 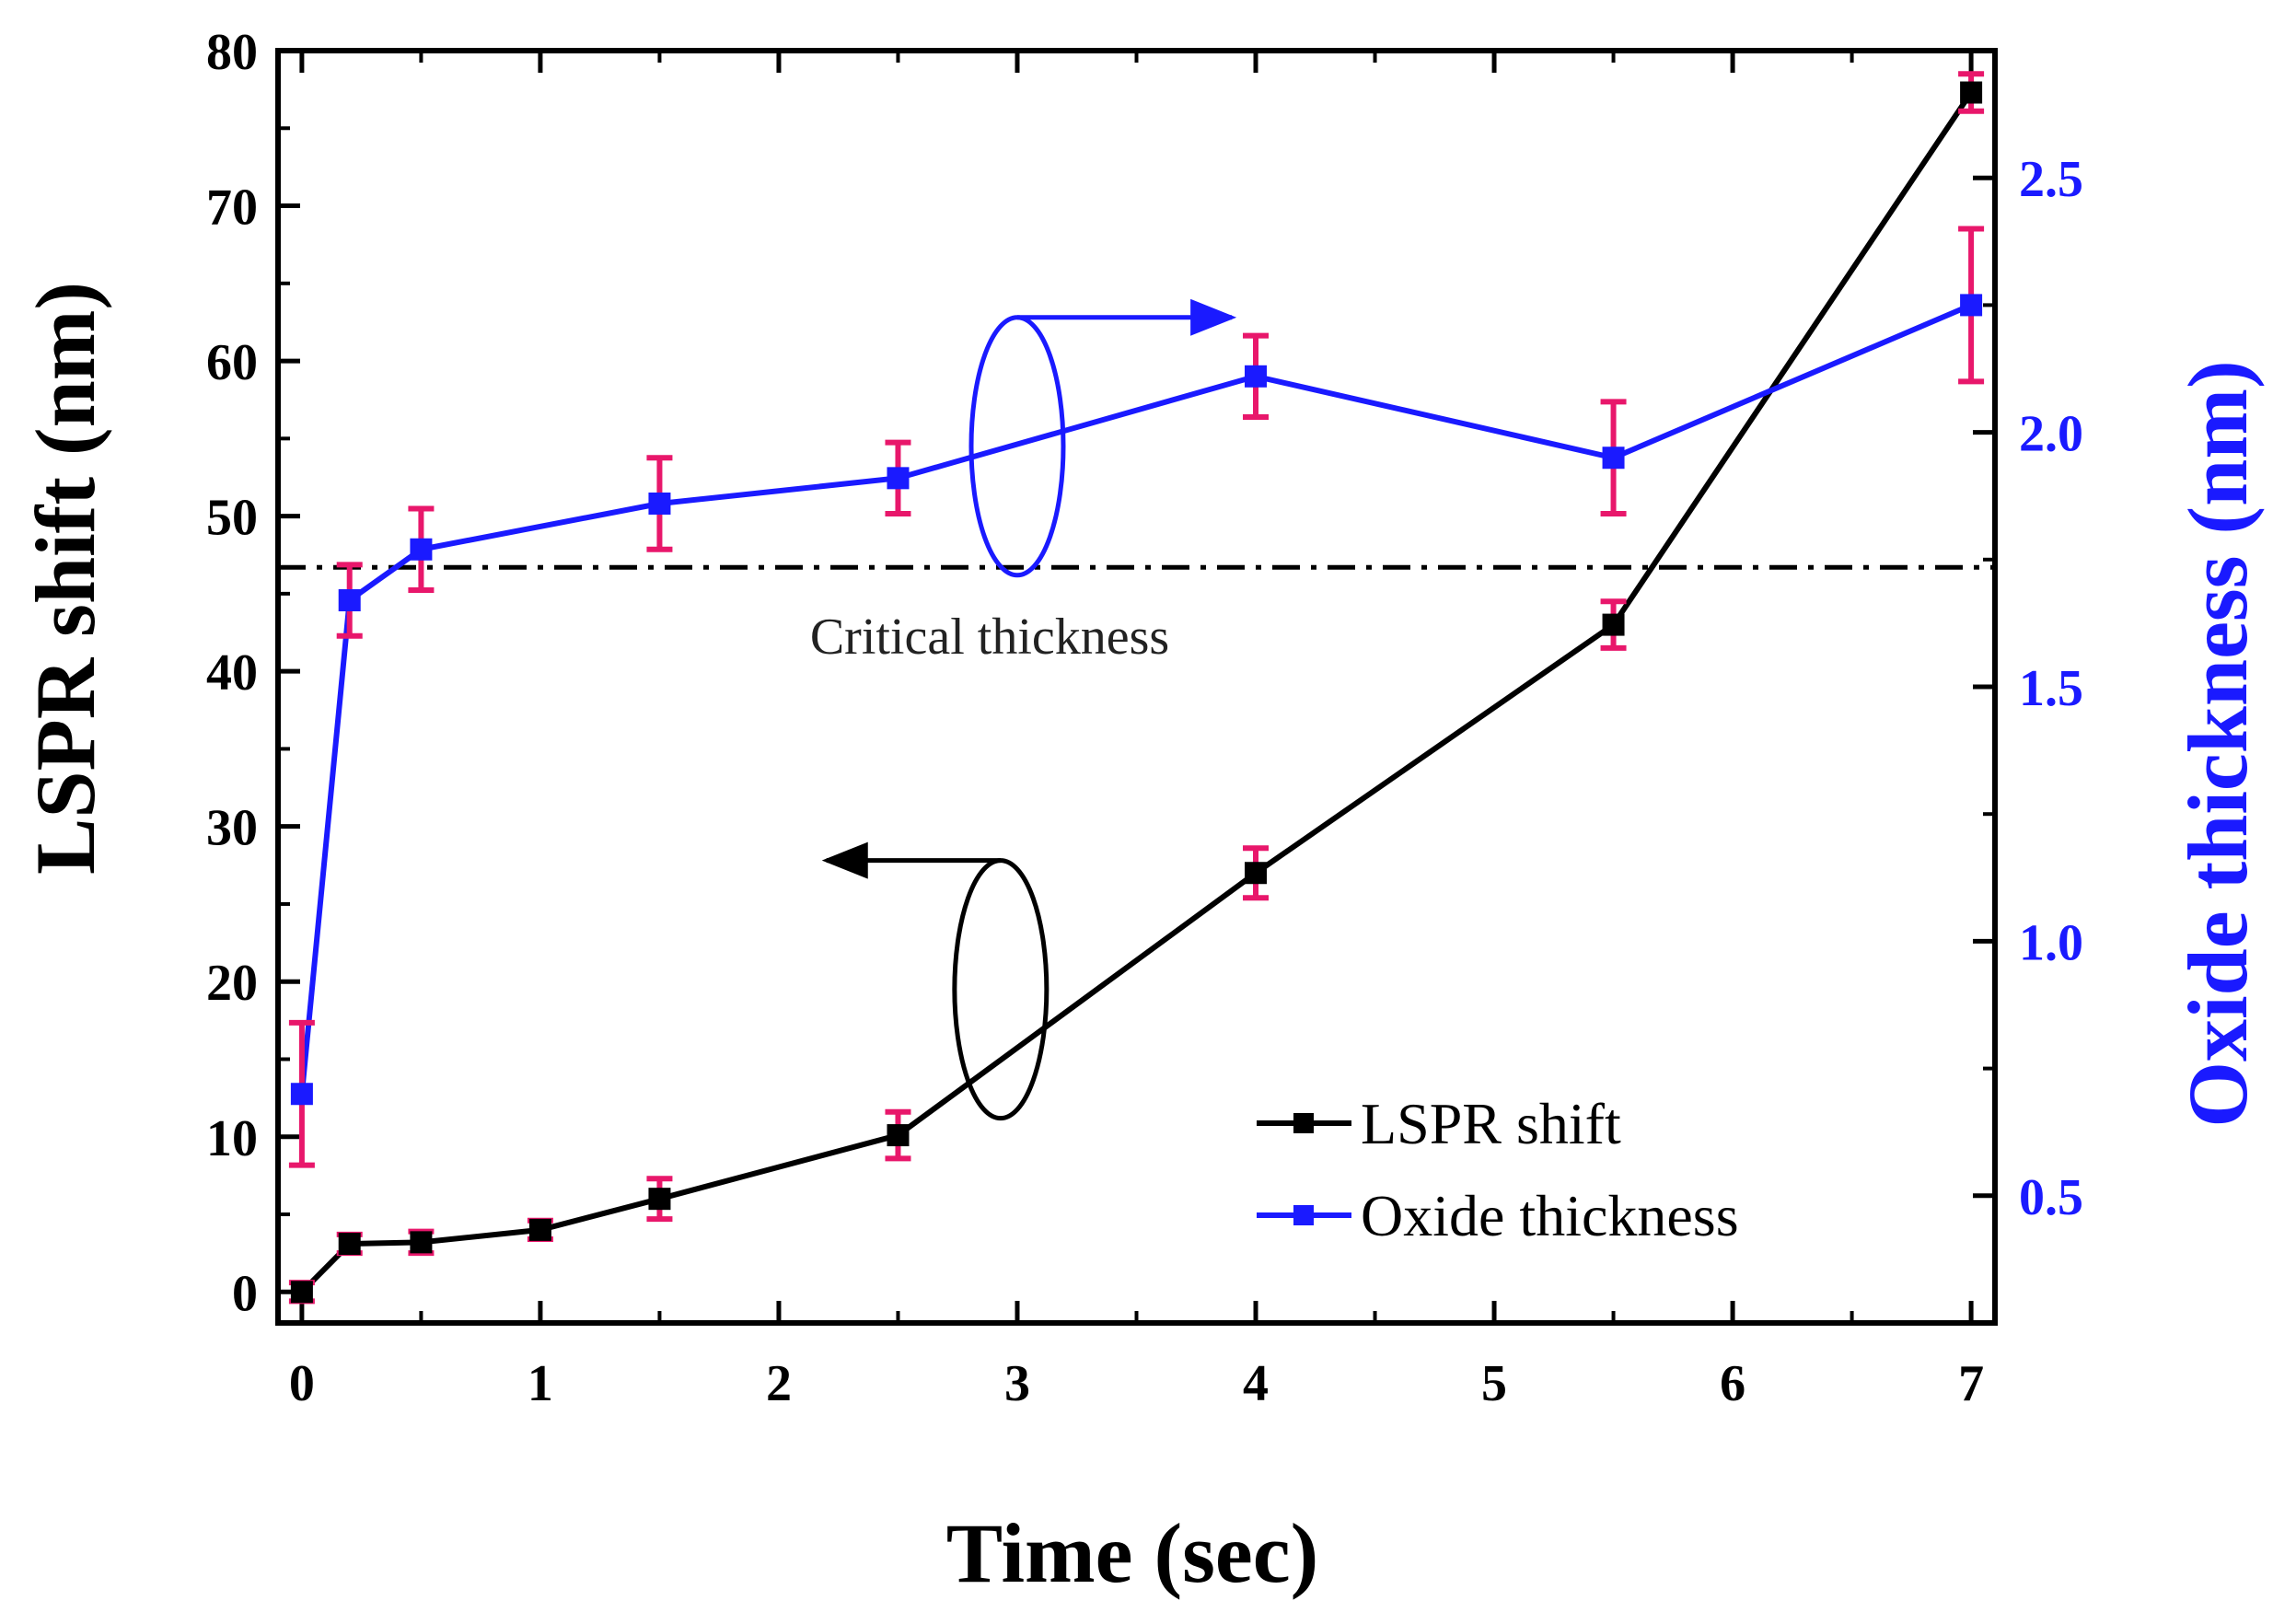 What do you see at coordinates (1494, 1383) in the screenshot?
I see `x-tick-label: 5` at bounding box center [1494, 1383].